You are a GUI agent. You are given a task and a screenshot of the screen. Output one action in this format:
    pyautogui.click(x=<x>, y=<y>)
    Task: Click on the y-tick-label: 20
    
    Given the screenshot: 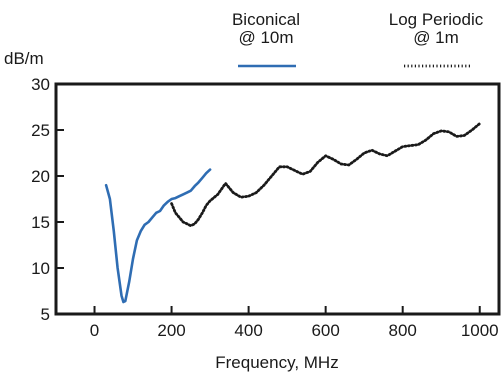 What is the action you would take?
    pyautogui.click(x=40, y=176)
    